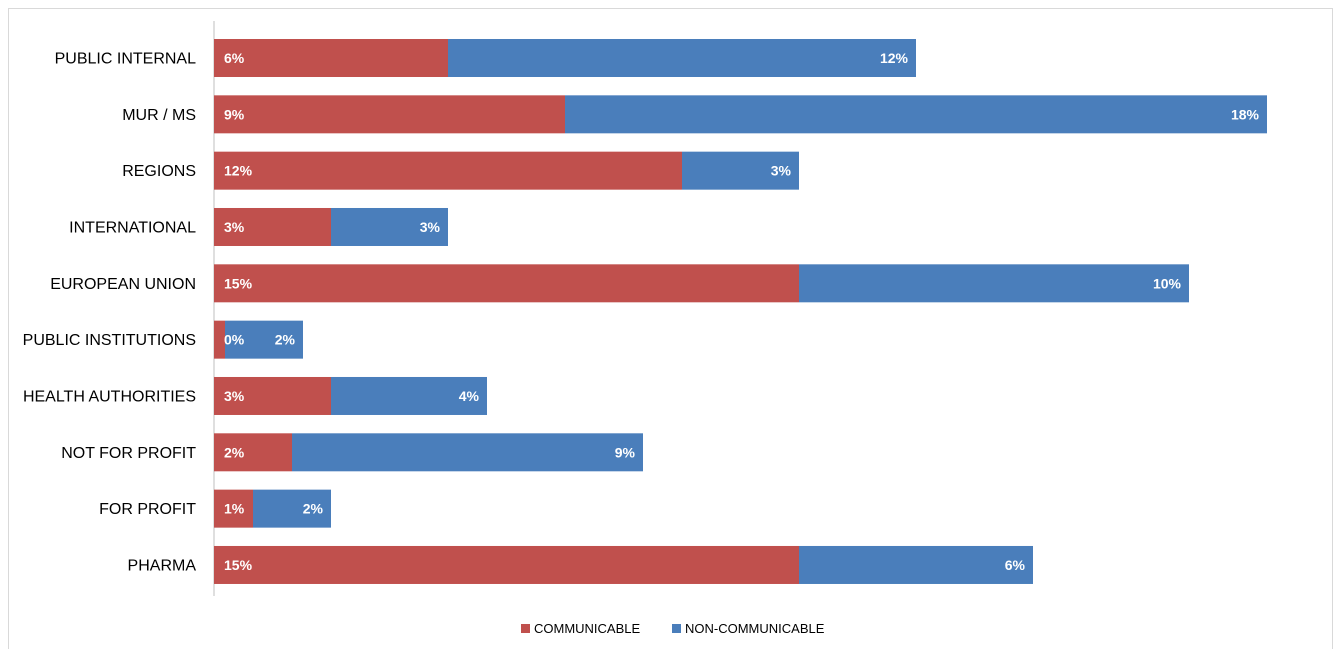 The image size is (1341, 658). What do you see at coordinates (159, 171) in the screenshot?
I see `category-label: REGIONS` at bounding box center [159, 171].